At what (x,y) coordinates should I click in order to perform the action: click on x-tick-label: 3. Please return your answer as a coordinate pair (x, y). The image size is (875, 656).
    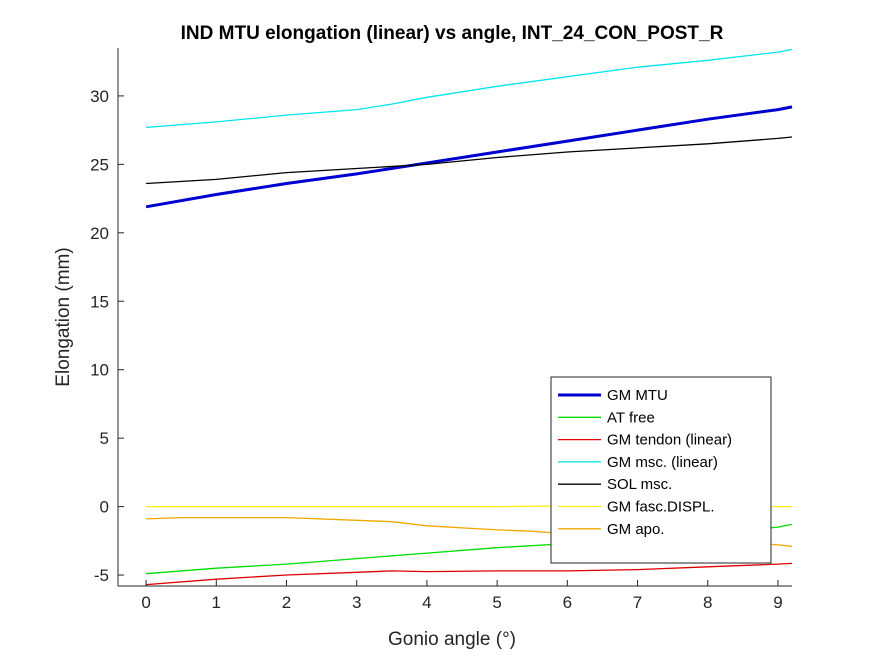
    Looking at the image, I should click on (356, 602).